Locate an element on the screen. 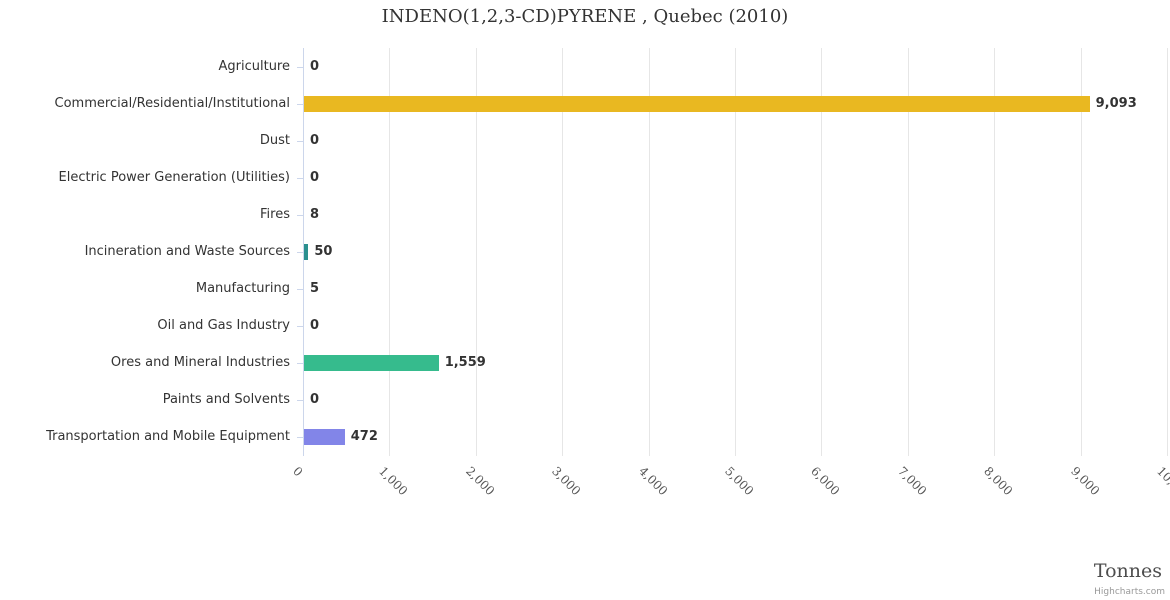 Image resolution: width=1170 pixels, height=600 pixels. y-axis-line is located at coordinates (303, 252).